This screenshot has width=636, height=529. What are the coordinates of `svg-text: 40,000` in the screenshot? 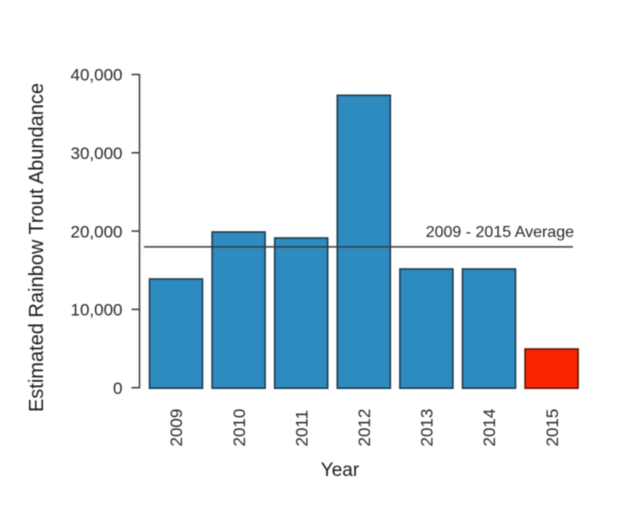 It's located at (97, 75).